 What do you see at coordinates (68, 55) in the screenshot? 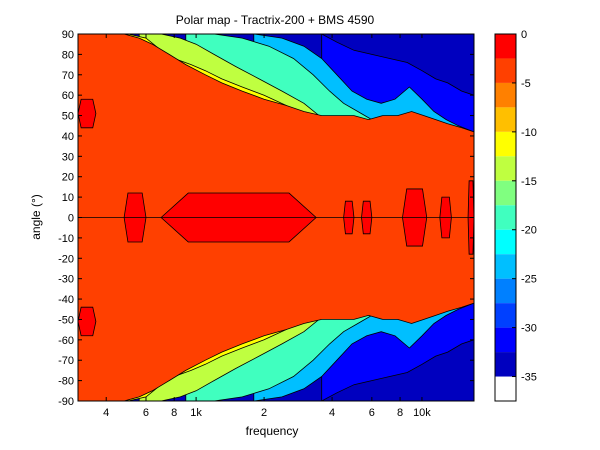
I see `y-tick-label: 80` at bounding box center [68, 55].